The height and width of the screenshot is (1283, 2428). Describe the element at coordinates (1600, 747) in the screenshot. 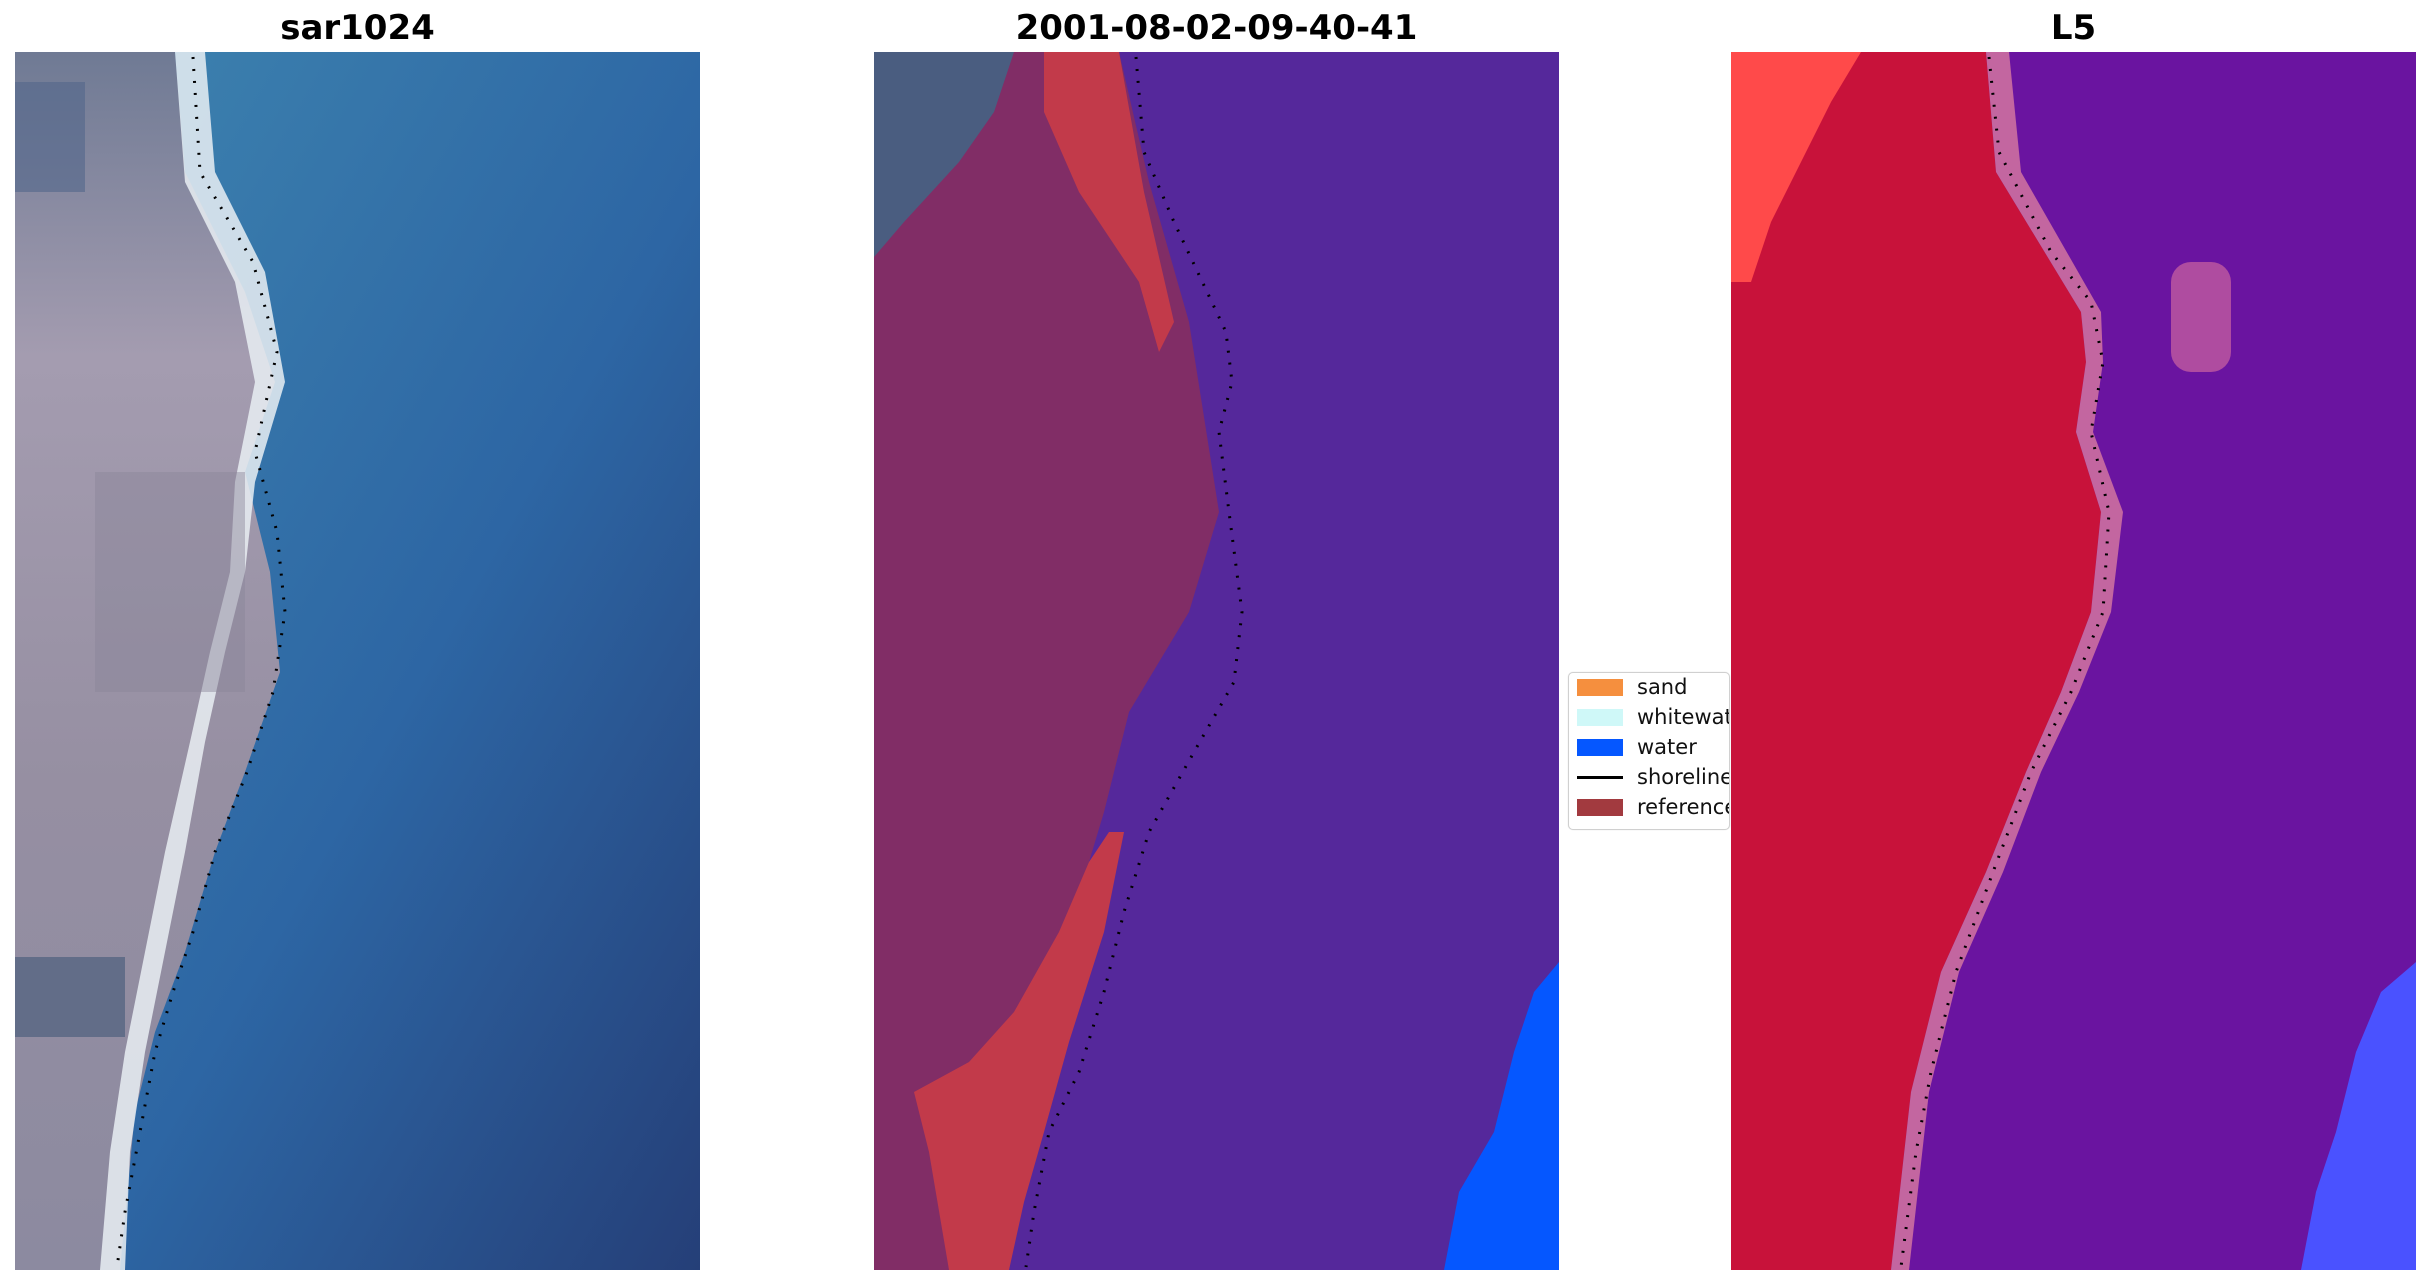

I see `legend-swatch-water` at that location.